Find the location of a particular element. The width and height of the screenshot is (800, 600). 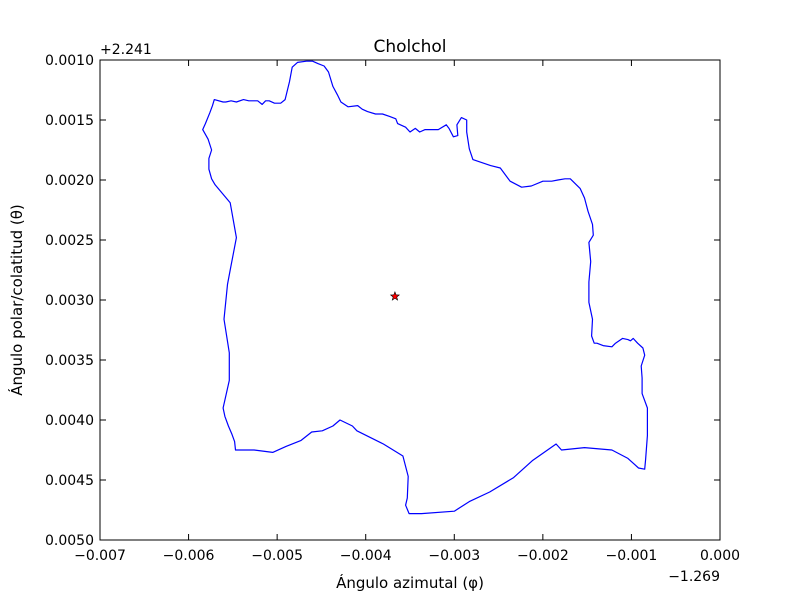

x-tick-label: −0.007 is located at coordinates (100, 556).